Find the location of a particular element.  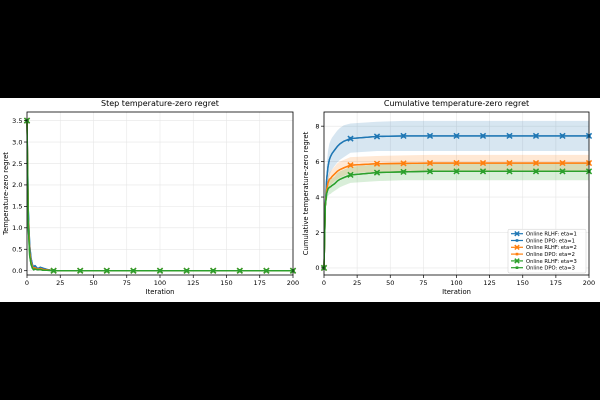

legend-entry: Online RLHF: eta=3 is located at coordinates (544, 261).